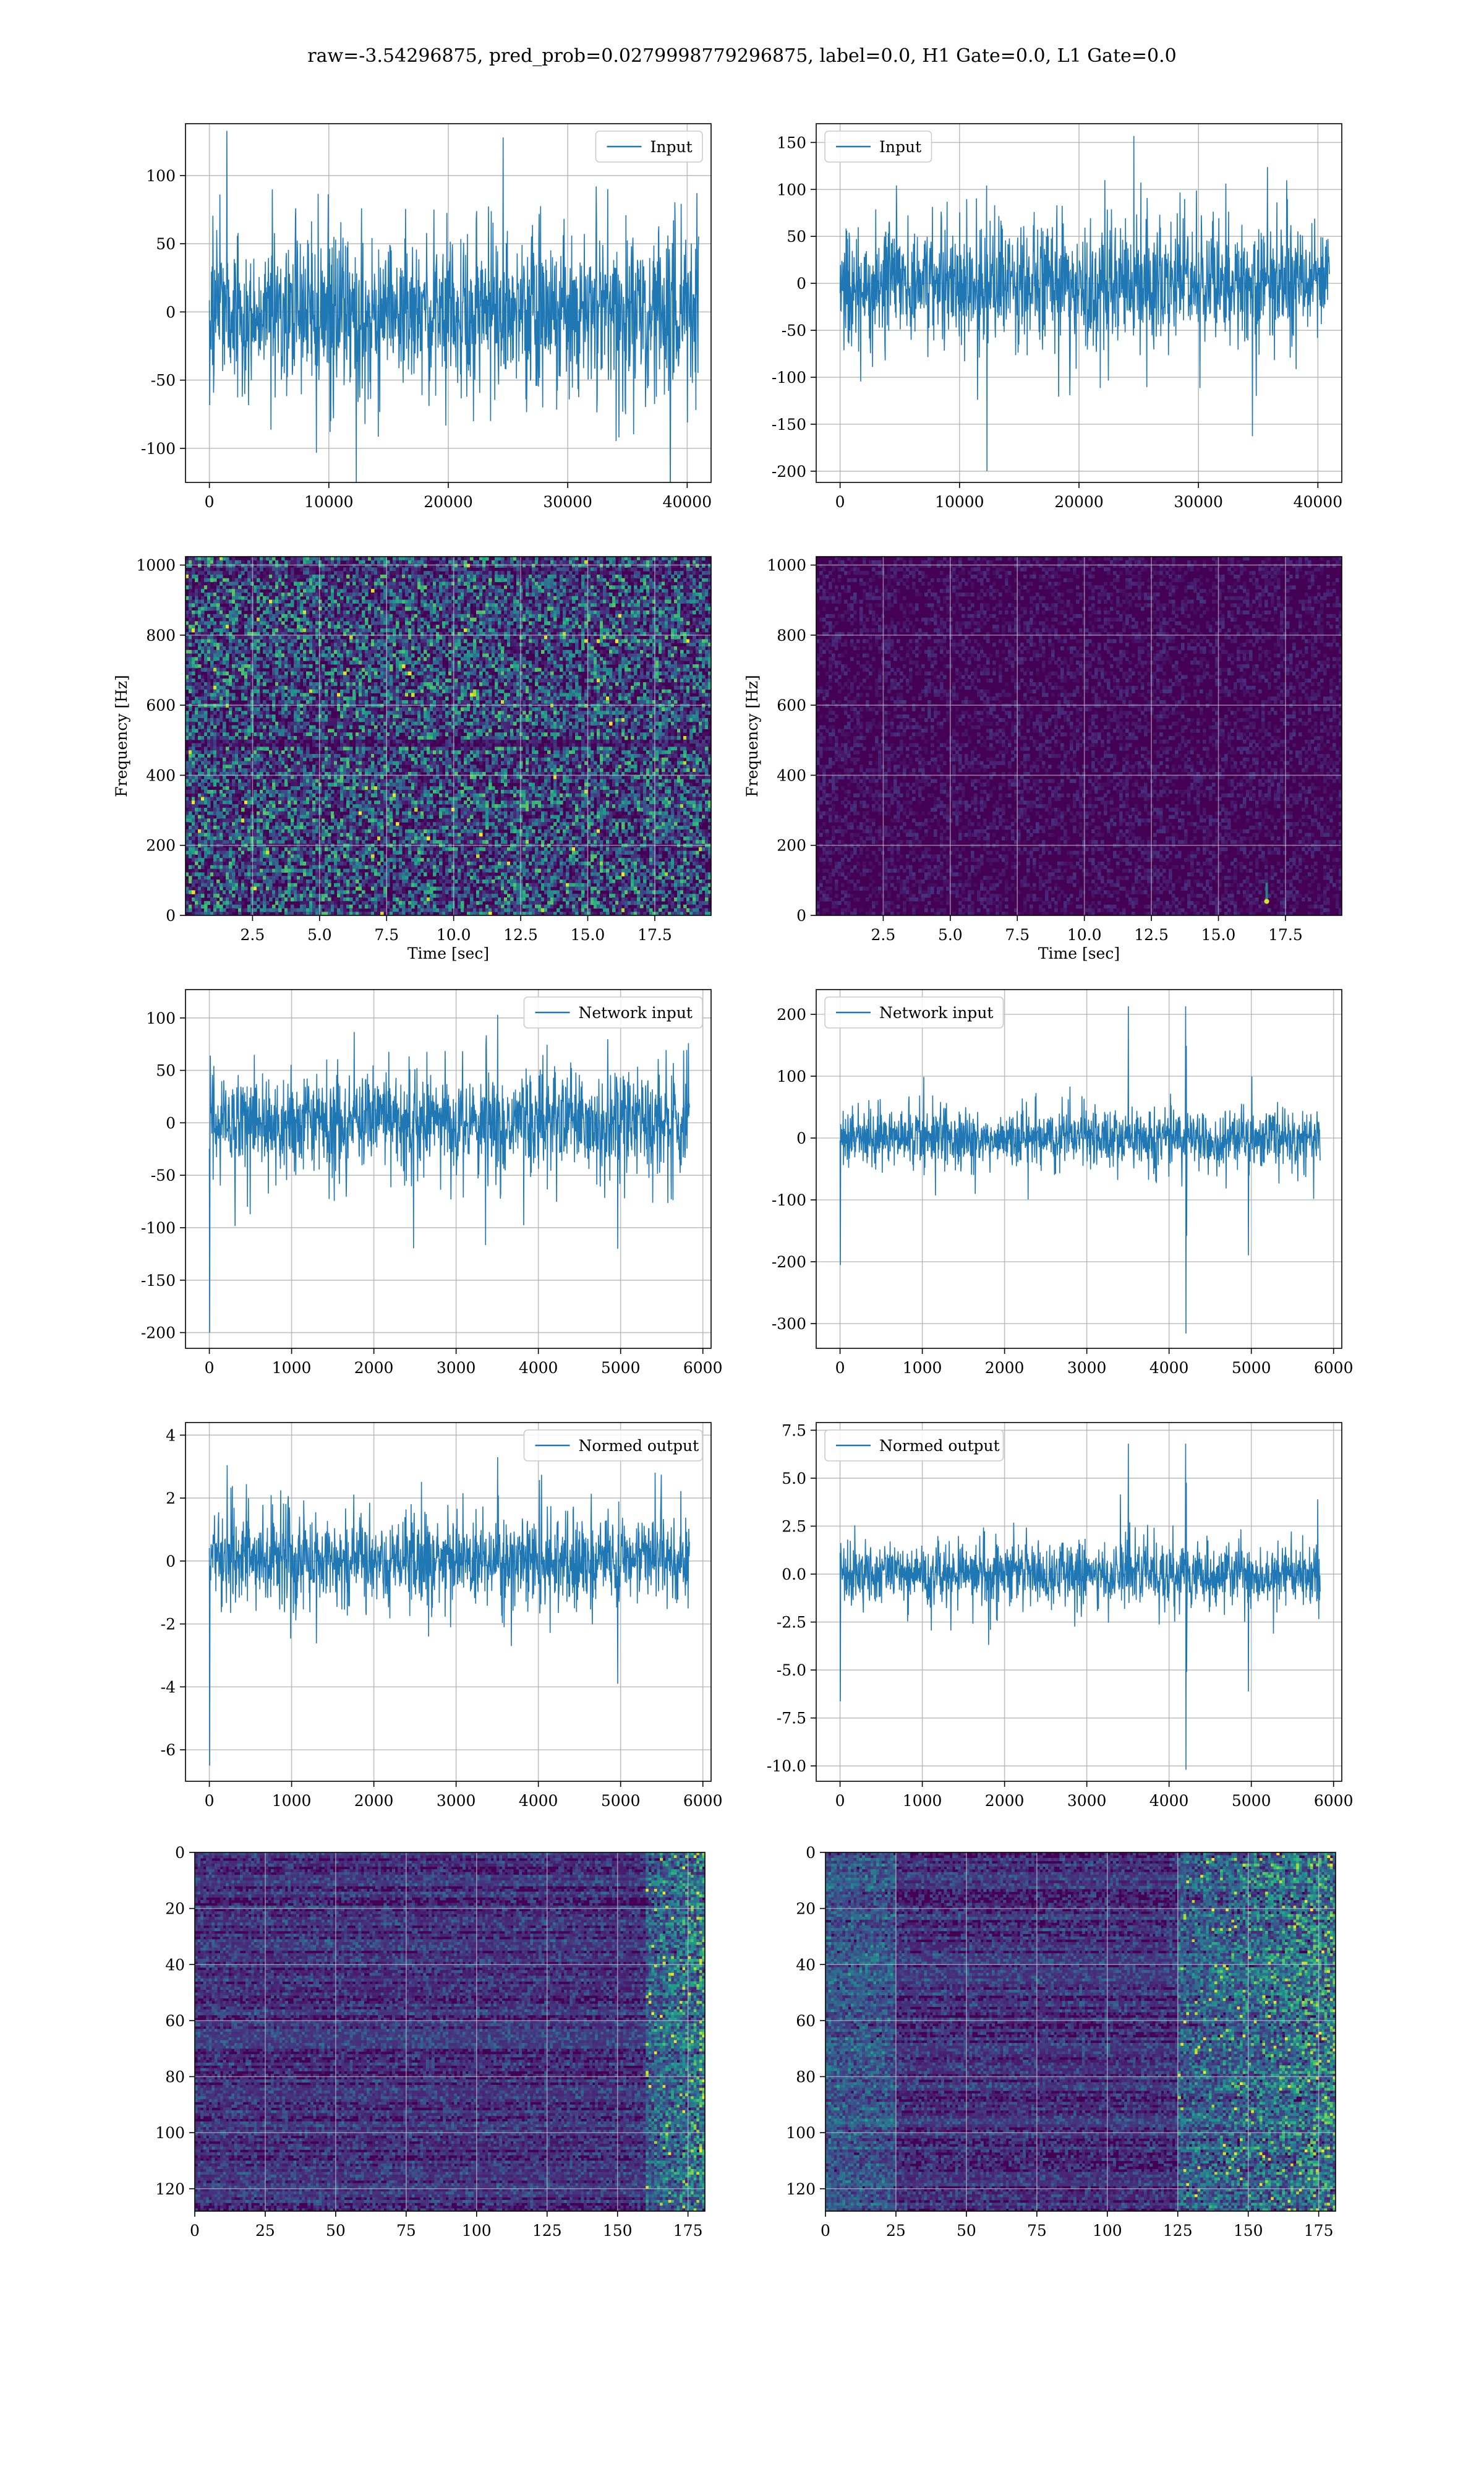 This screenshot has height=2474, width=1484. Describe the element at coordinates (171, 1498) in the screenshot. I see `y-tick-label: 2` at that location.